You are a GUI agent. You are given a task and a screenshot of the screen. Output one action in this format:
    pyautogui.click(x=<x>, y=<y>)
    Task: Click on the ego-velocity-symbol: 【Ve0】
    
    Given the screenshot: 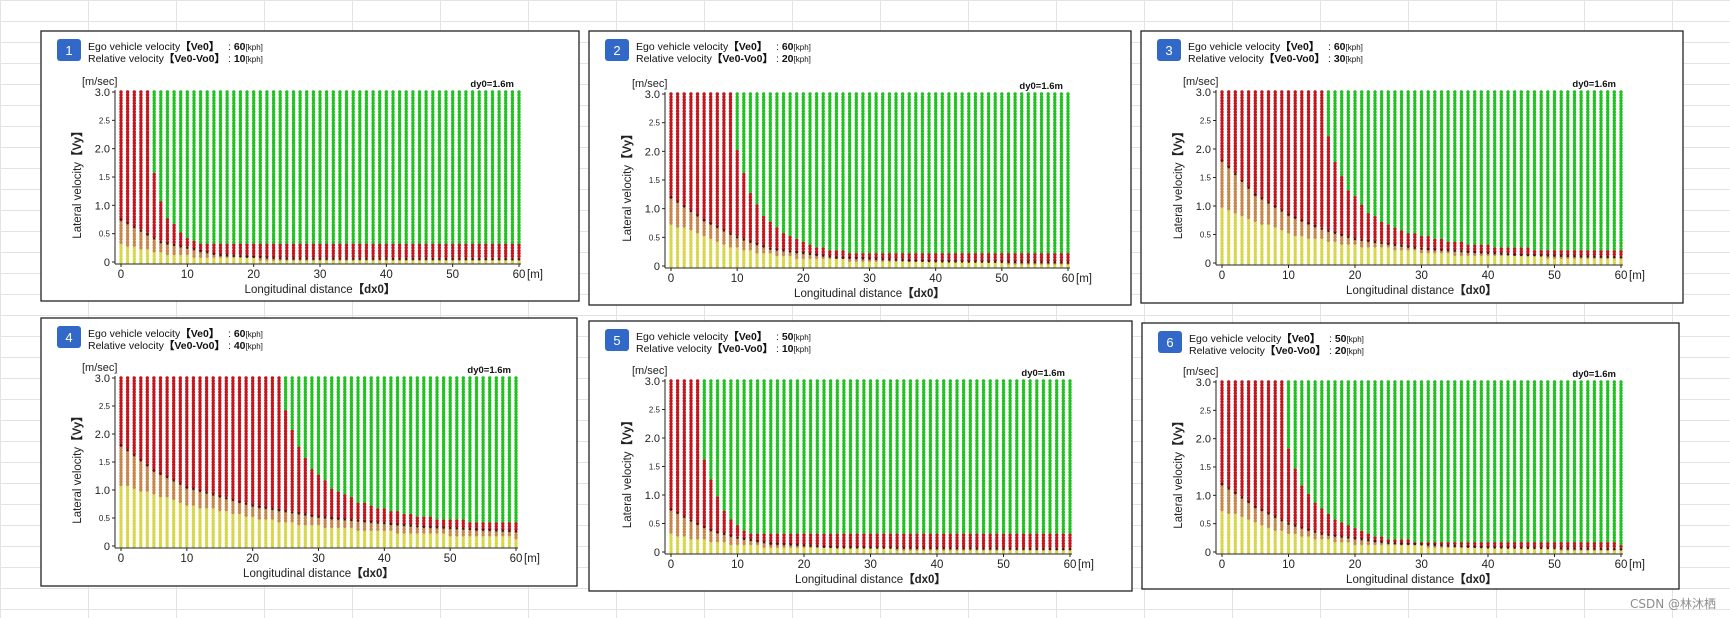 What is the action you would take?
    pyautogui.click(x=747, y=46)
    